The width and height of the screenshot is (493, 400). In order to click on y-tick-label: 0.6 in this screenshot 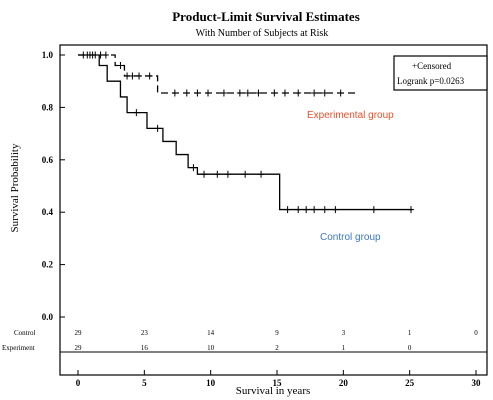, I will do `click(48, 160)`.